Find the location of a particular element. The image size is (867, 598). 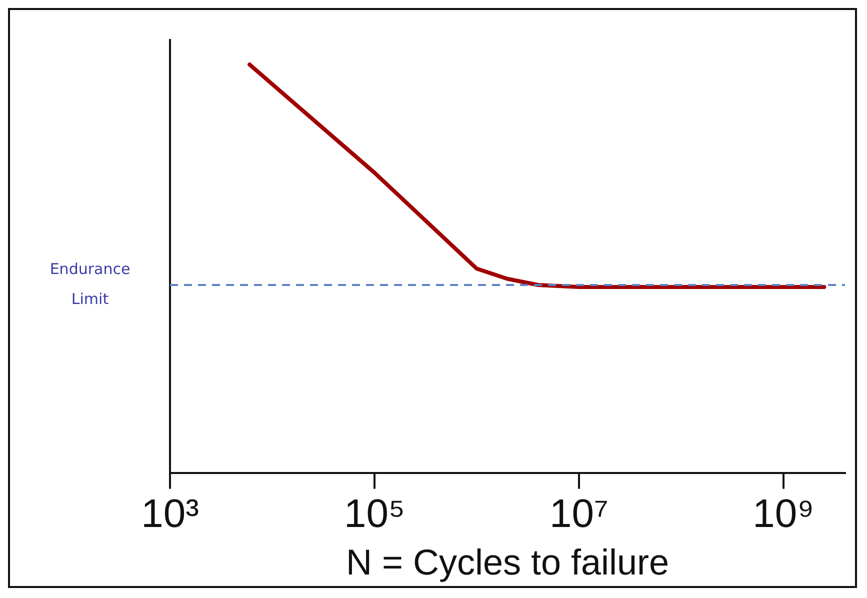

x-axis-title: N = Cycles to failure is located at coordinates (508, 561).